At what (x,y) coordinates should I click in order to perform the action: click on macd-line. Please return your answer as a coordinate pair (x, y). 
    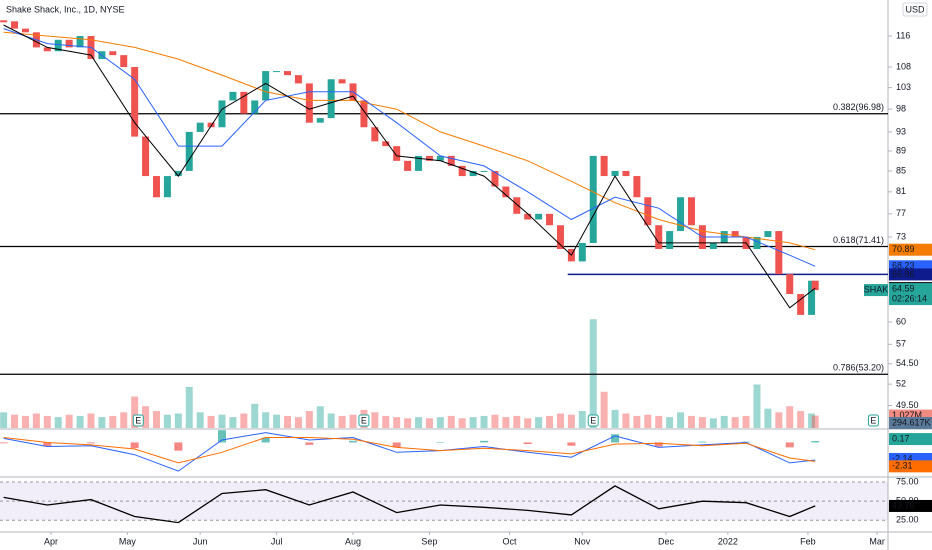
    Looking at the image, I should click on (409, 450).